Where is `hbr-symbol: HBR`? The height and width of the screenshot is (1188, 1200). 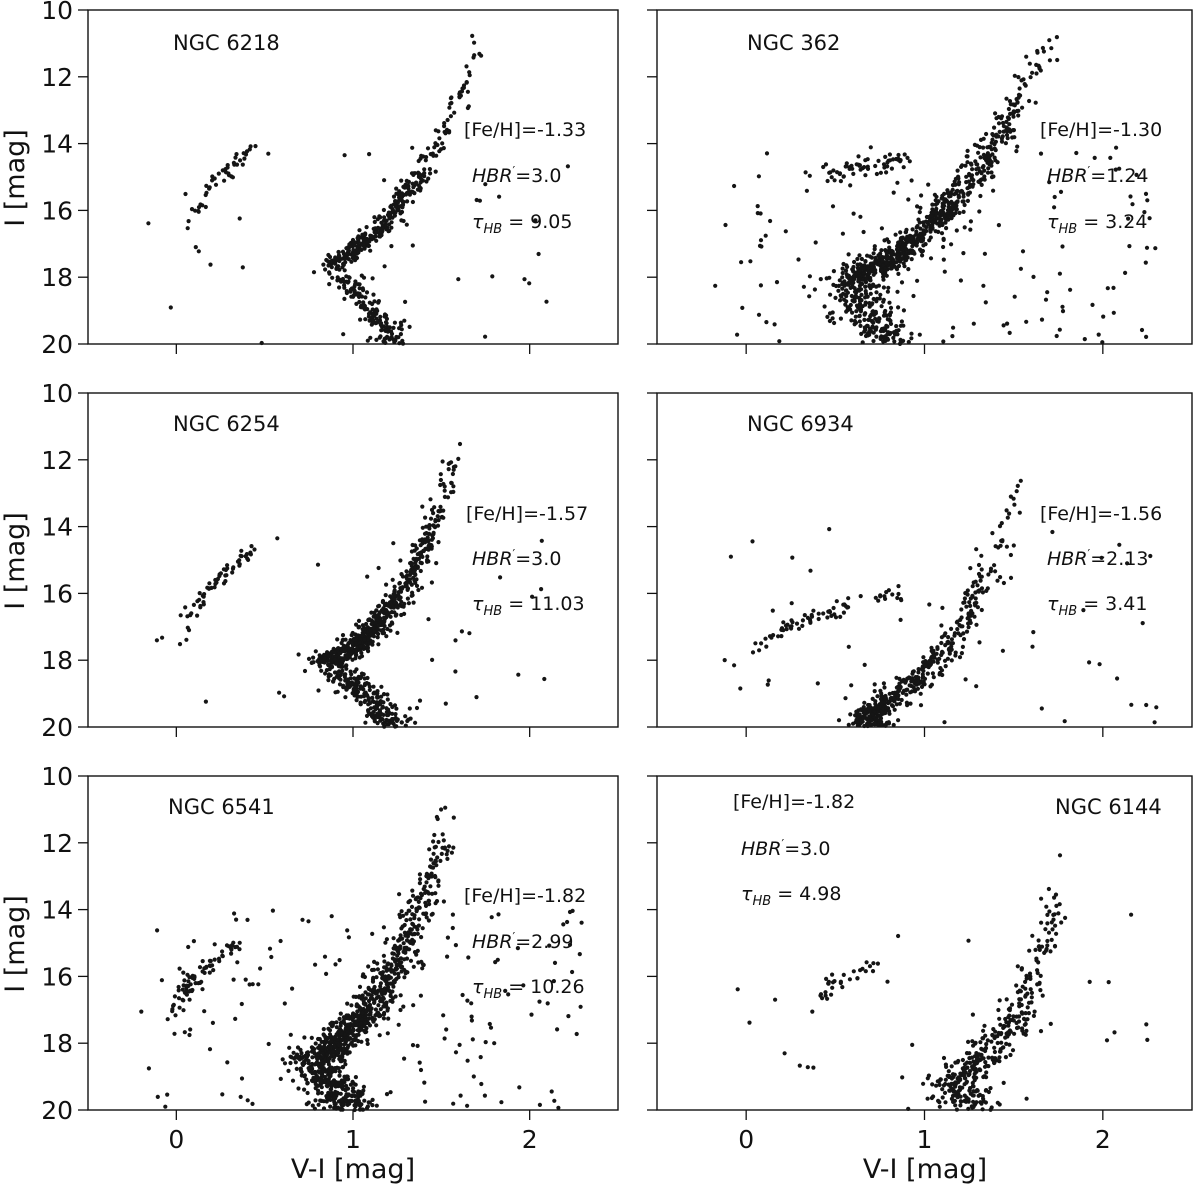
hbr-symbol: HBR is located at coordinates (1067, 176).